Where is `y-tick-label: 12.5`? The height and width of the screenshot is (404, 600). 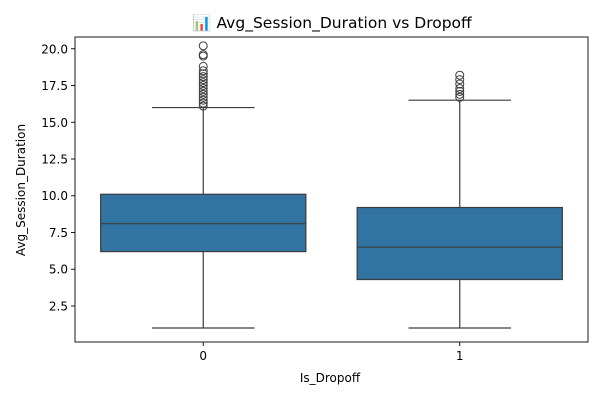 y-tick-label: 12.5 is located at coordinates (54, 160).